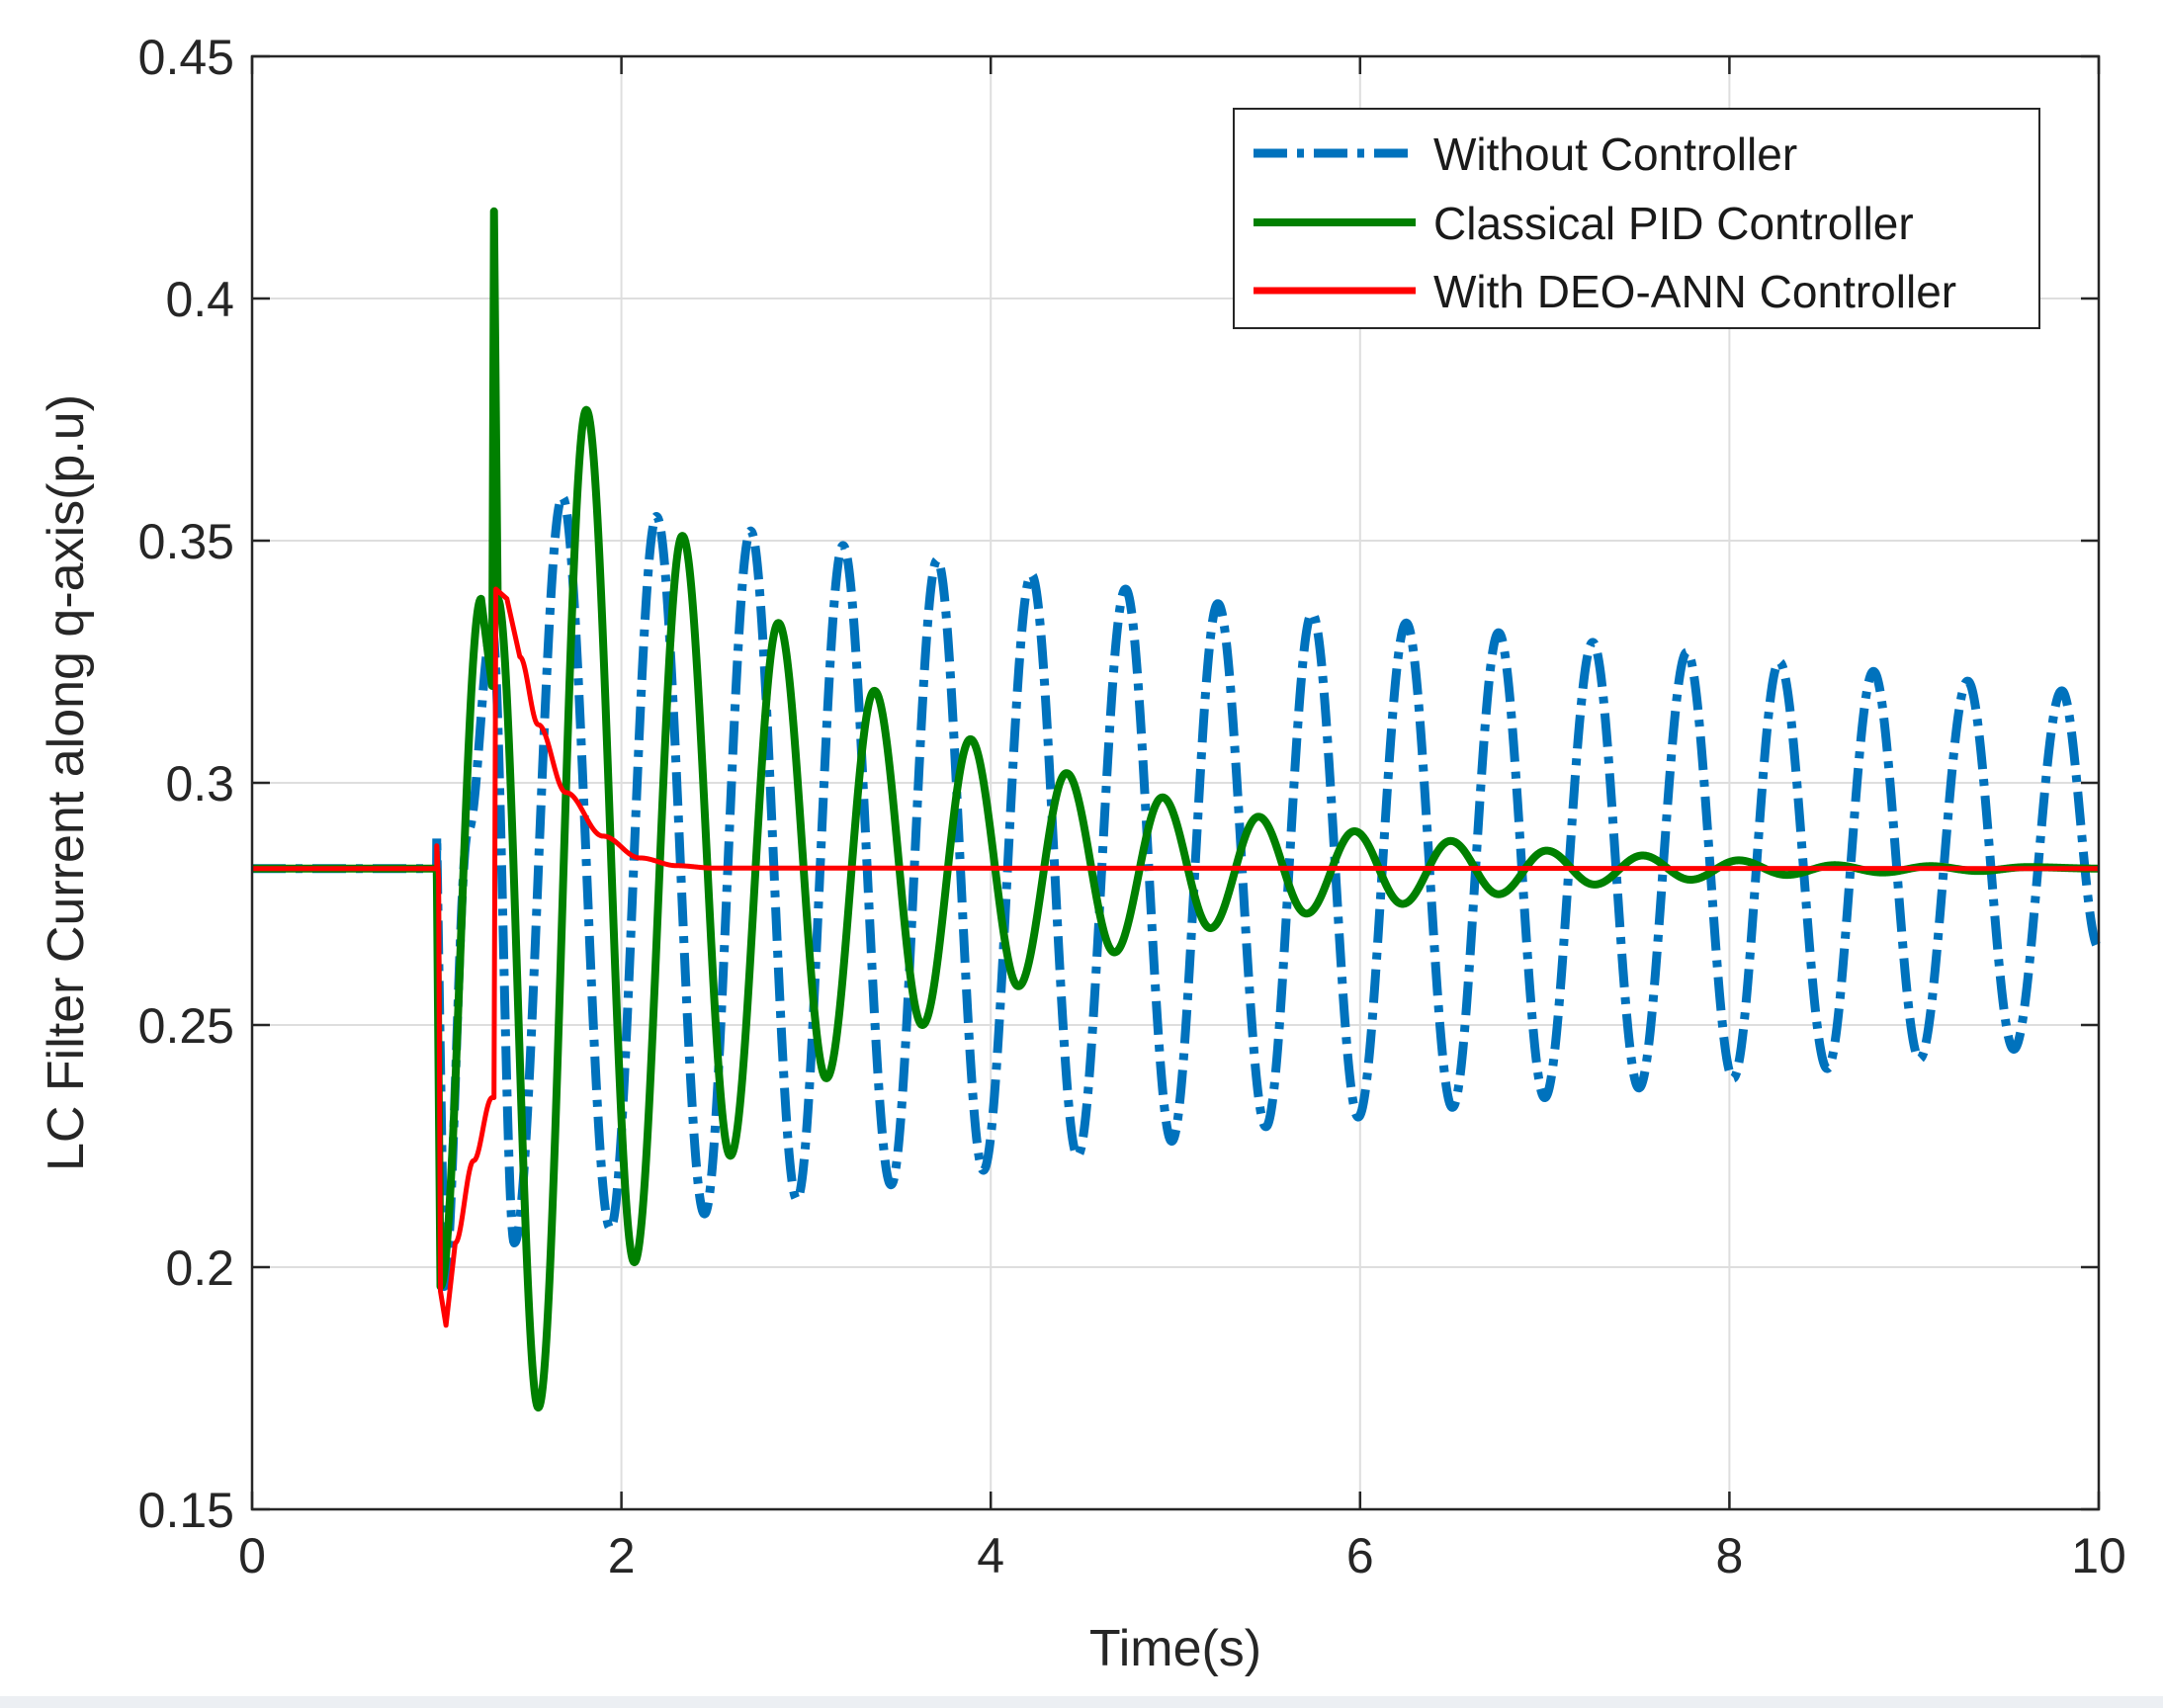 This screenshot has height=1708, width=2163. What do you see at coordinates (200, 299) in the screenshot?
I see `y-tick-label: 0.4` at bounding box center [200, 299].